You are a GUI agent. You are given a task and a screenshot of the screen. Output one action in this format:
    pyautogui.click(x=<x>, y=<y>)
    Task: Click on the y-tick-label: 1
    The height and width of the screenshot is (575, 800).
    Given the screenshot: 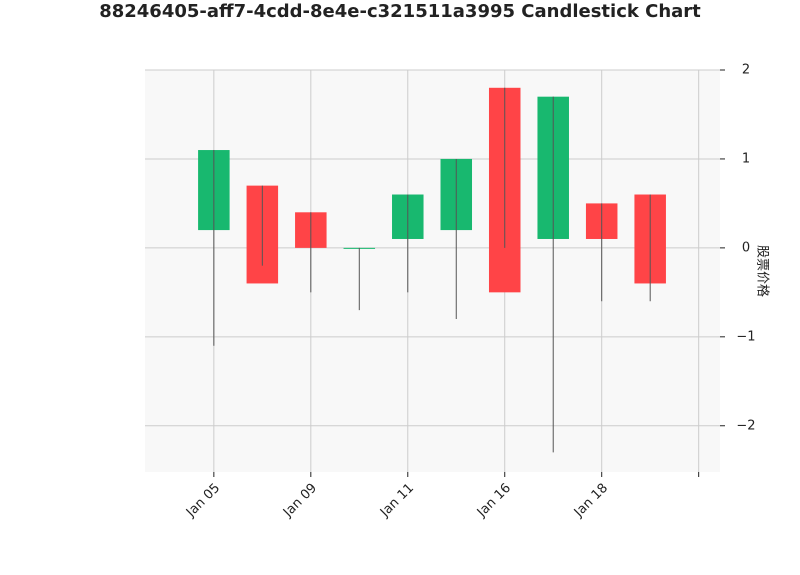 What is the action you would take?
    pyautogui.click(x=746, y=158)
    